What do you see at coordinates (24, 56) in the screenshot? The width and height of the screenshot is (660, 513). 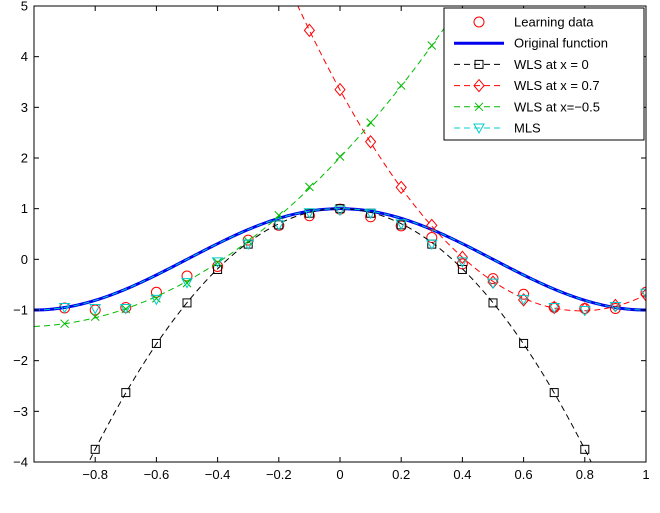 I see `y-tick-label: 4` at bounding box center [24, 56].